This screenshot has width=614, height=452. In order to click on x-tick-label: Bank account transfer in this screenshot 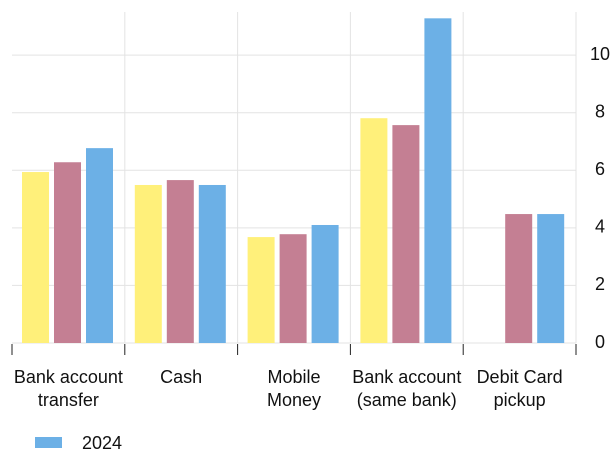, I will do `click(68, 388)`.